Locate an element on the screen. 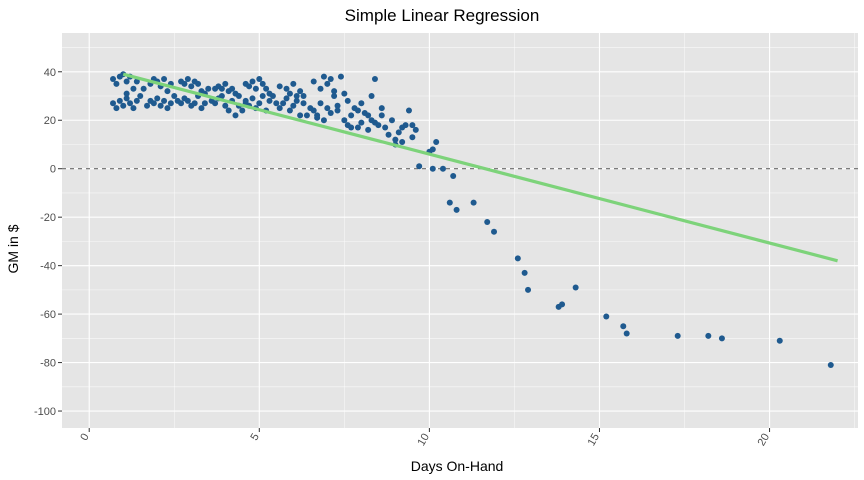 Image resolution: width=864 pixels, height=480 pixels. y-tick-label: -40 is located at coordinates (48, 267).